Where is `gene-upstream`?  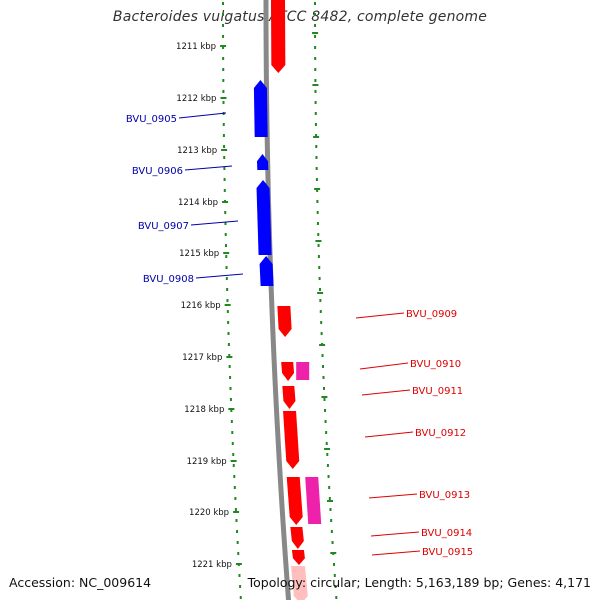
gene-upstream is located at coordinates (278, 36).